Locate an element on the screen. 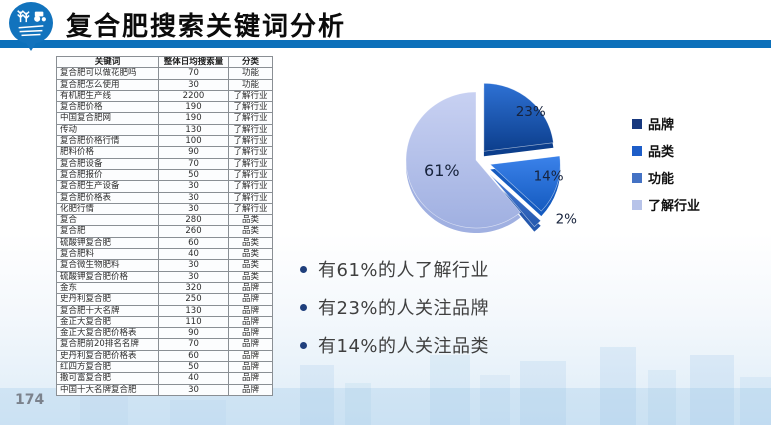 The width and height of the screenshot is (771, 425). table-row: 有机肥生产线 2200 了解行业 is located at coordinates (164, 96).